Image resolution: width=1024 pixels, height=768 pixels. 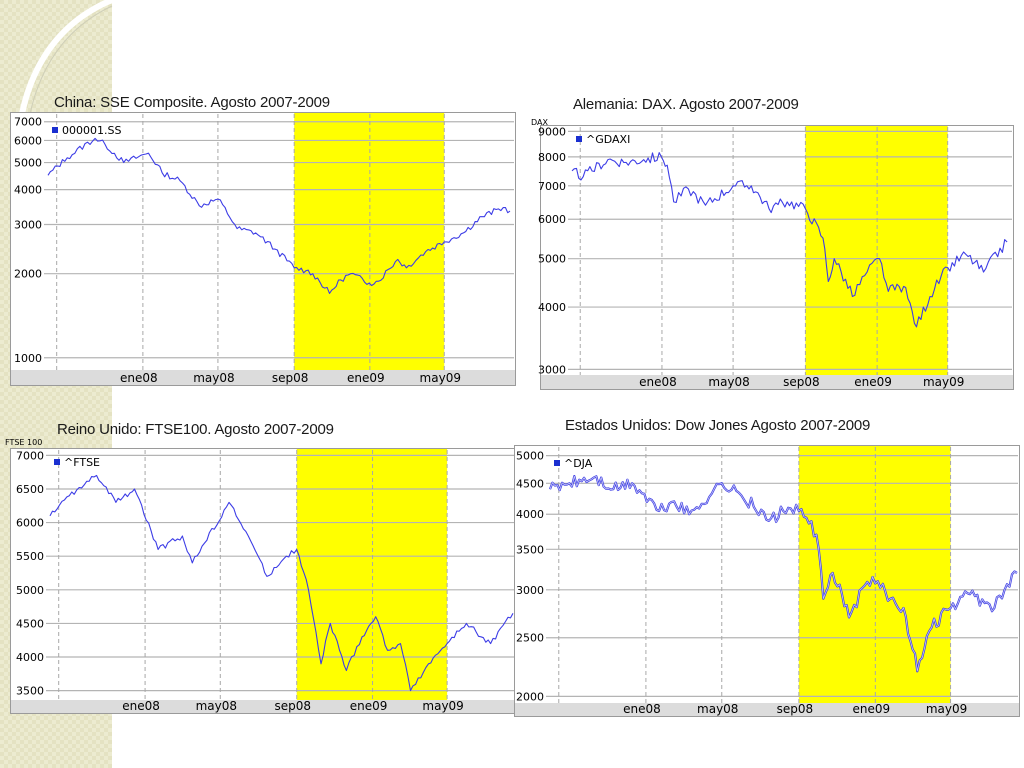 What do you see at coordinates (82, 462) in the screenshot?
I see `legend-label: ^FTSE` at bounding box center [82, 462].